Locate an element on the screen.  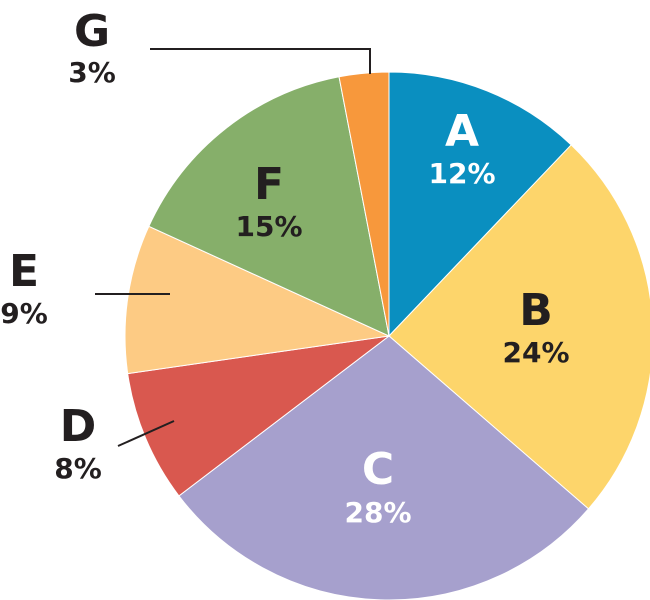
slice-percent-b: 24% is located at coordinates (535, 352).